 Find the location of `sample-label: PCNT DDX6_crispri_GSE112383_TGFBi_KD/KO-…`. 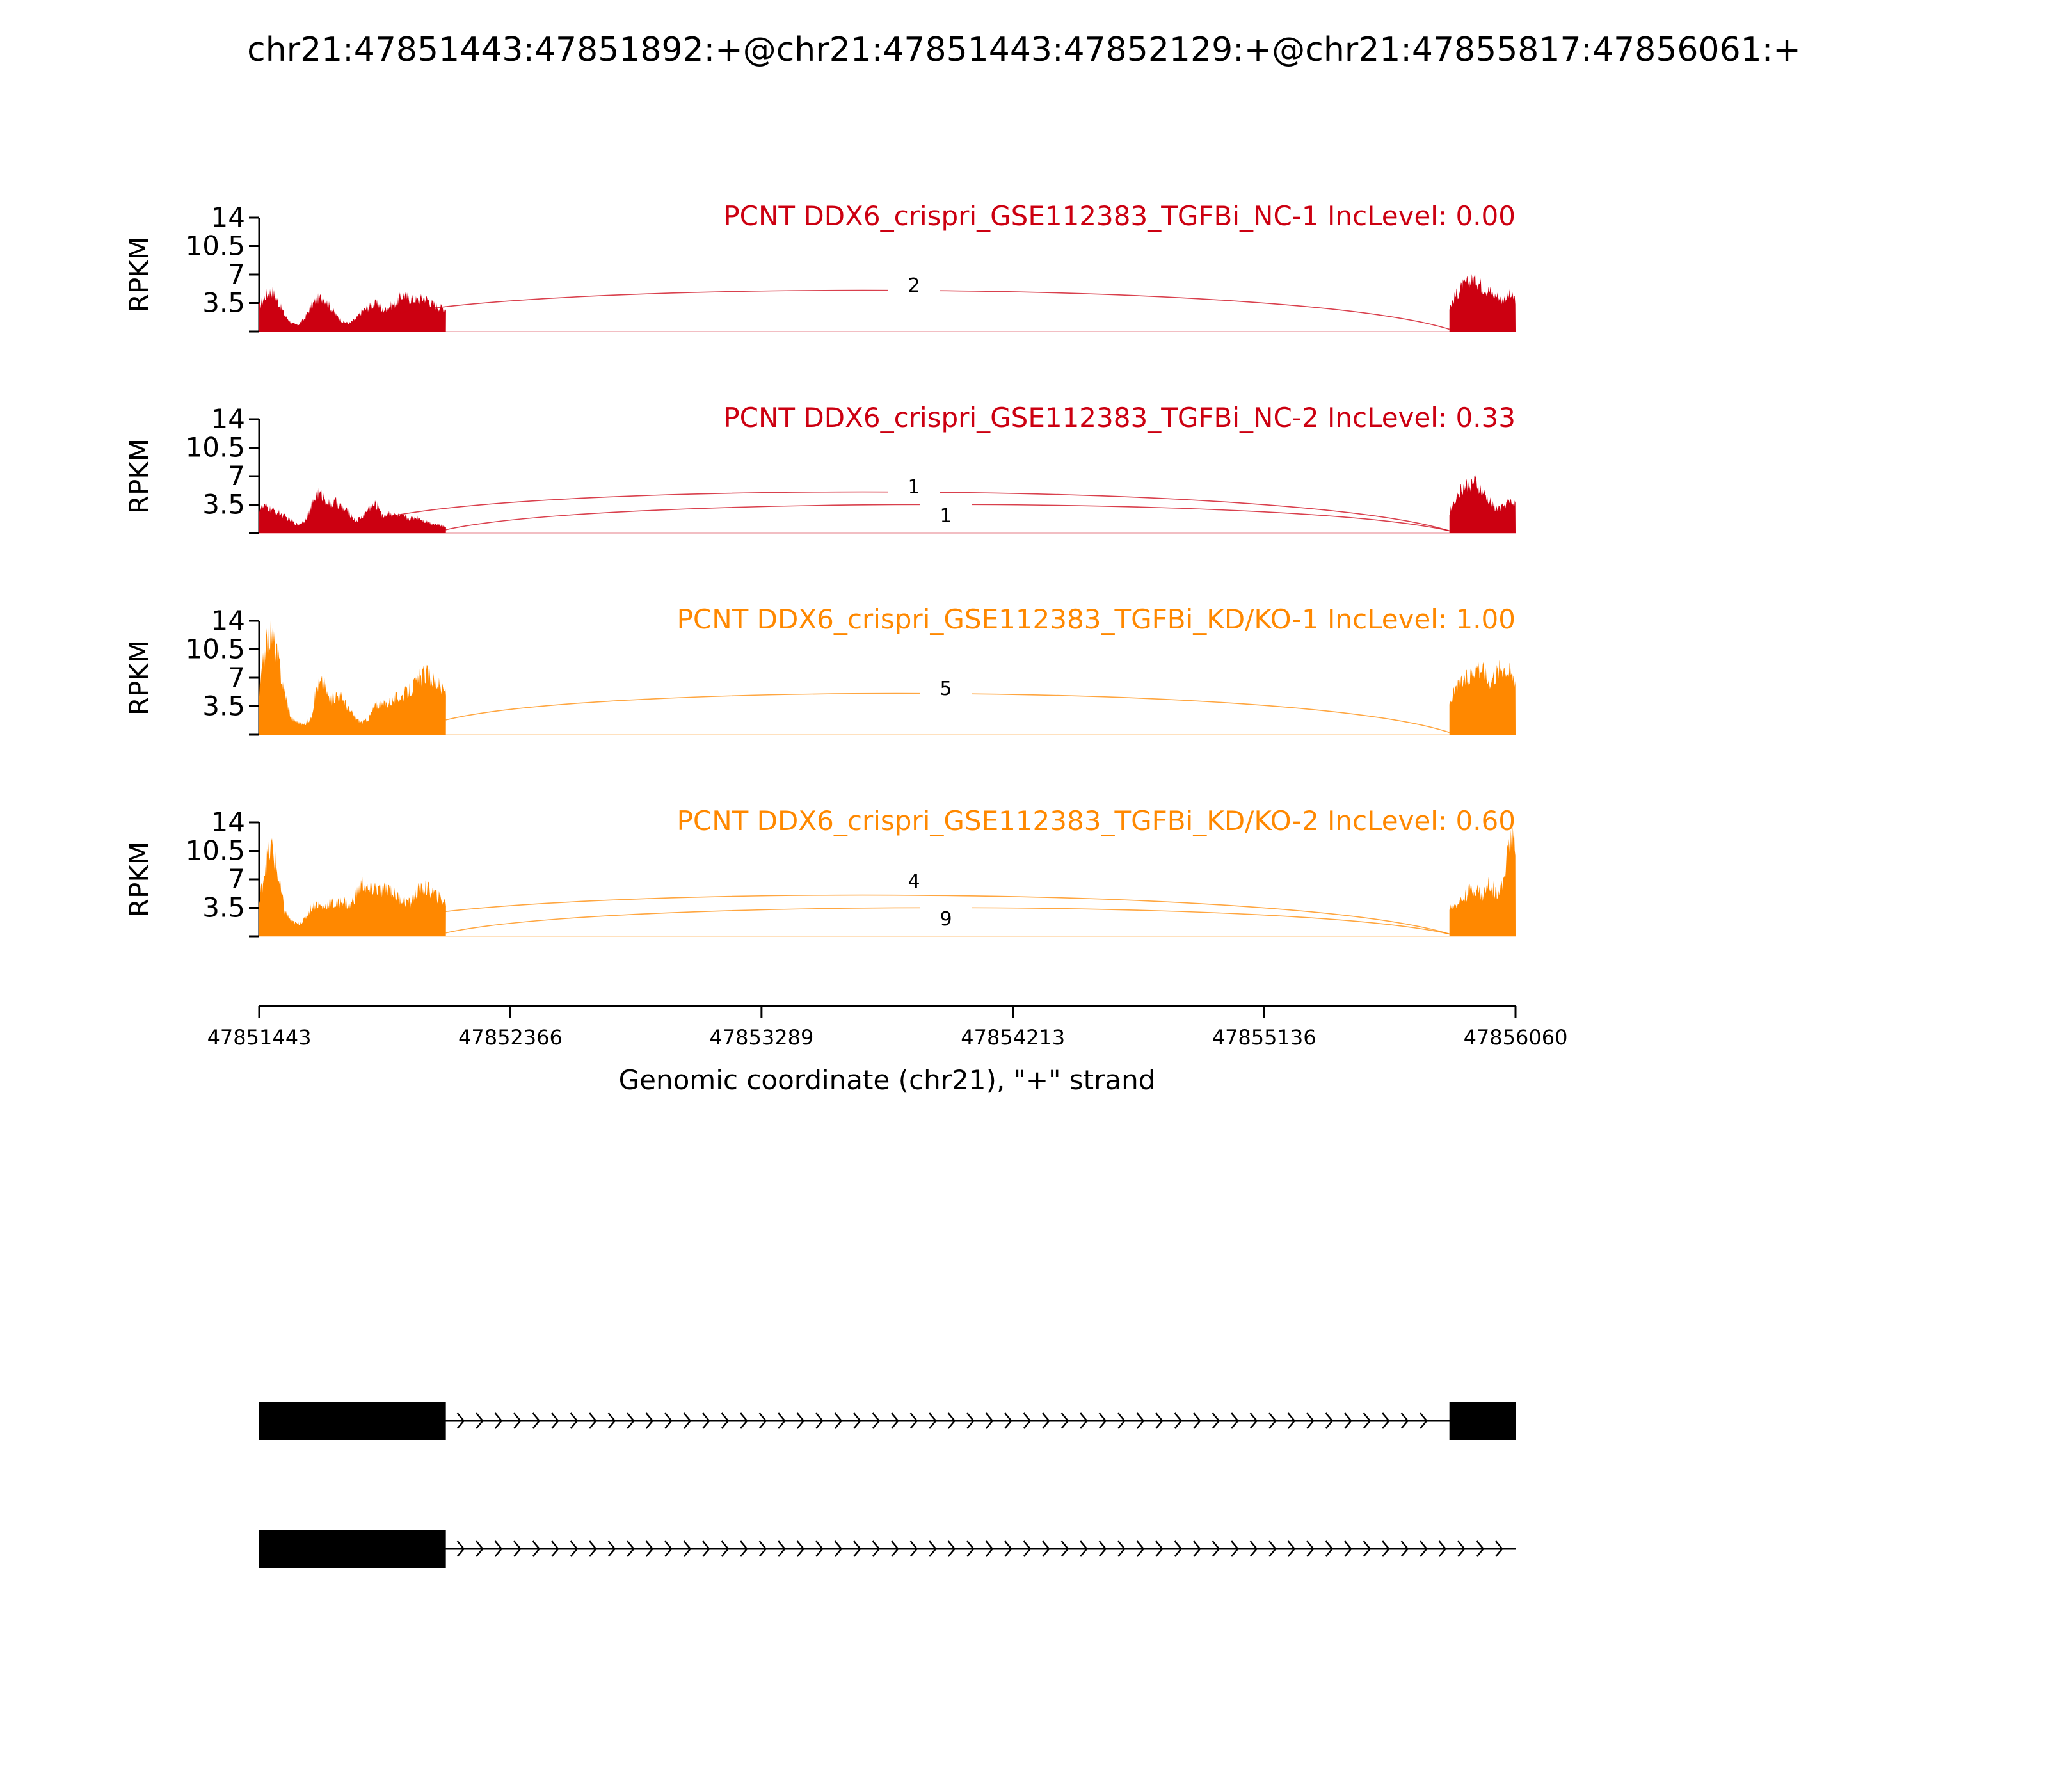

sample-label: PCNT DDX6_crispri_GSE112383_TGFBi_KD/KO-… is located at coordinates (1096, 820).